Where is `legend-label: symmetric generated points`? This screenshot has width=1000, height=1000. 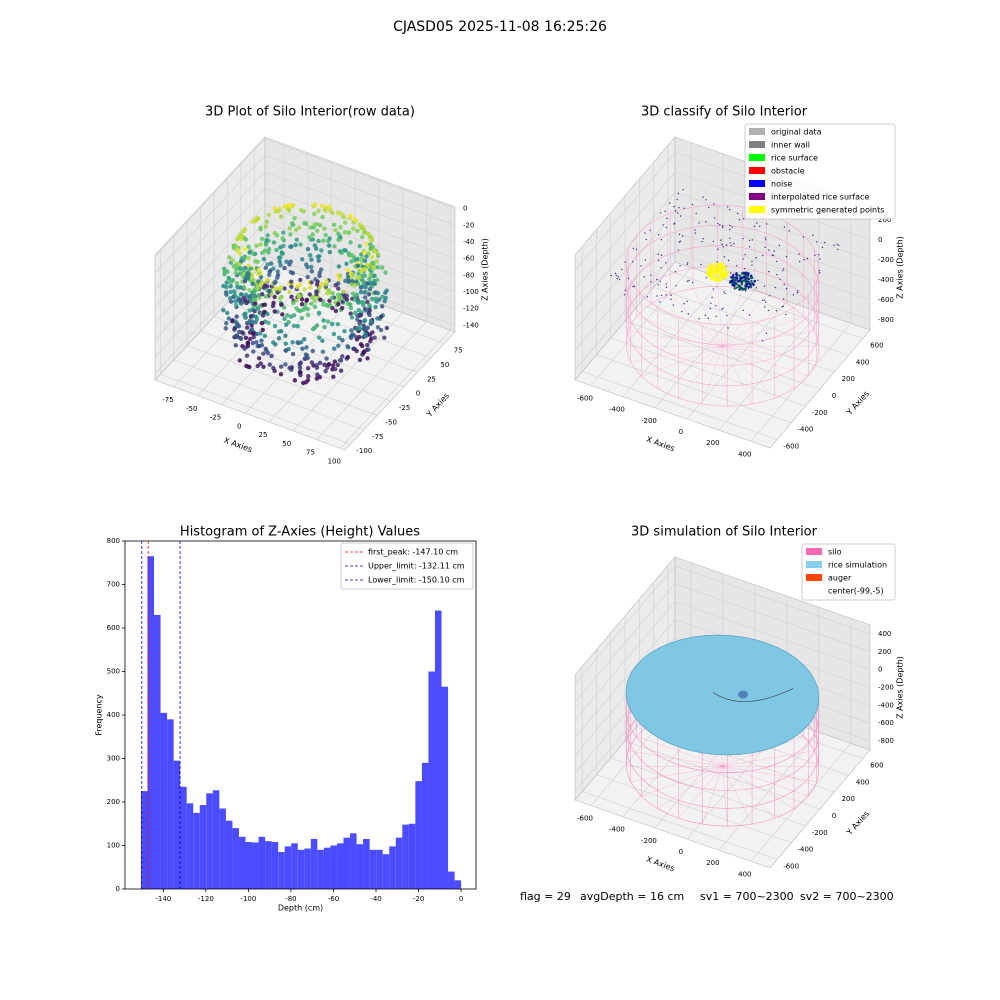 legend-label: symmetric generated points is located at coordinates (827, 210).